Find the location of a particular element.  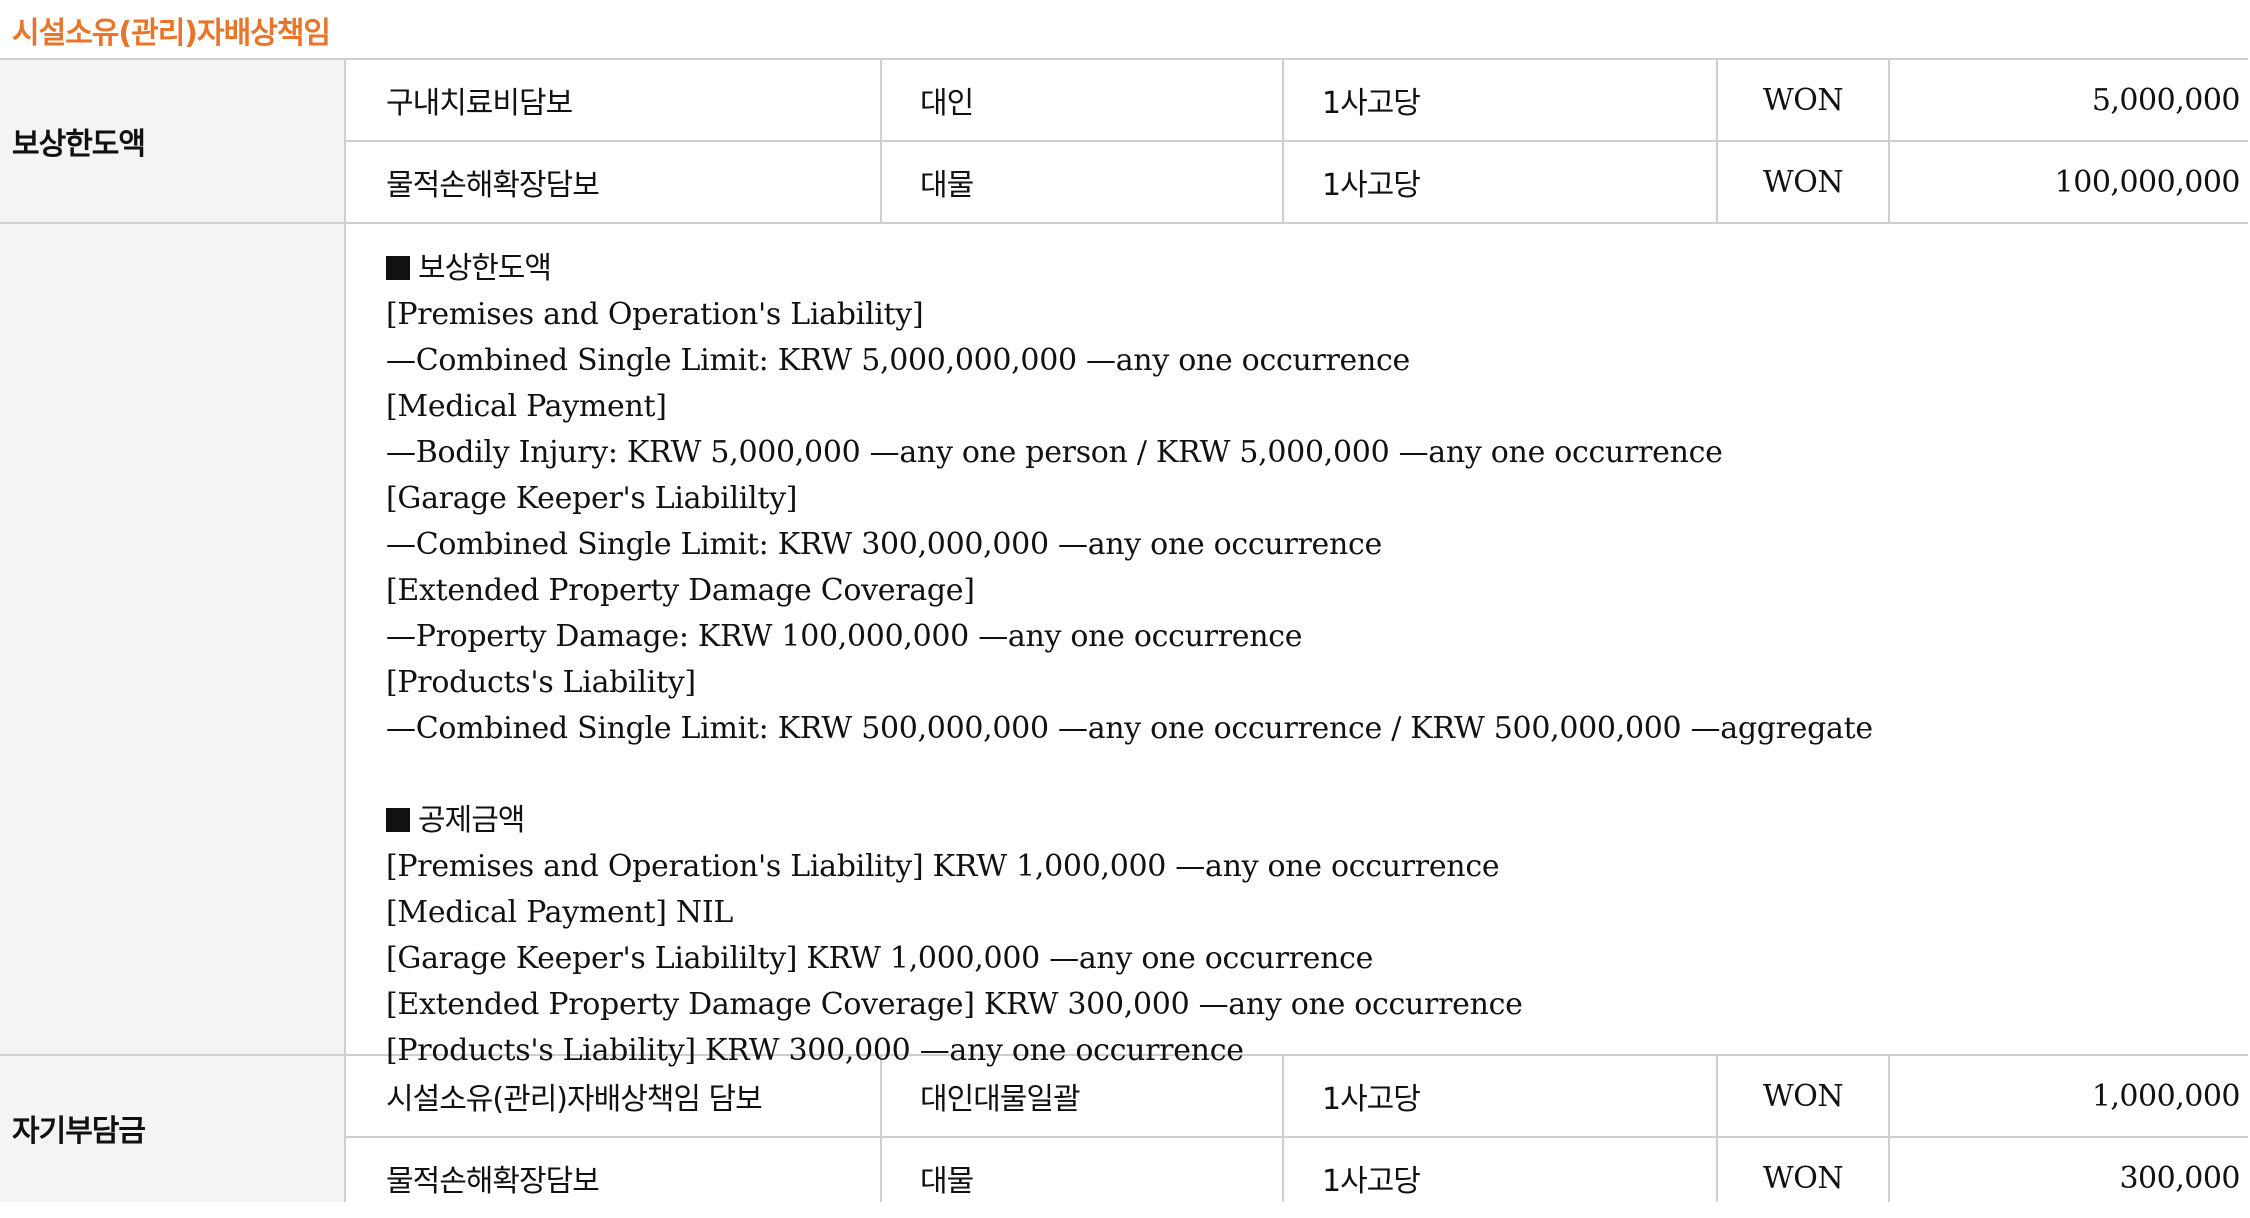

limit-line: [Extended Property Damage Coverage] is located at coordinates (680, 590).